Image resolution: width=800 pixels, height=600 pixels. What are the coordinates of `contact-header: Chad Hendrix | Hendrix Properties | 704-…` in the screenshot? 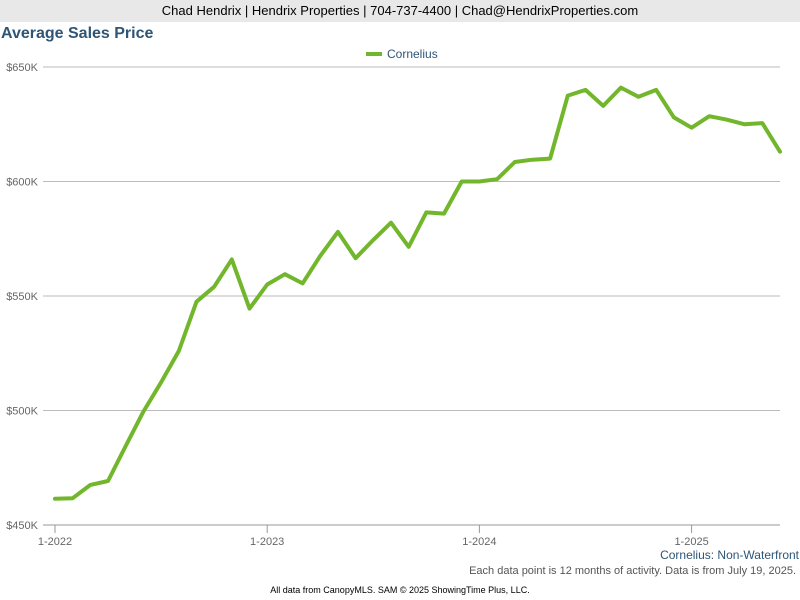 It's located at (400, 11).